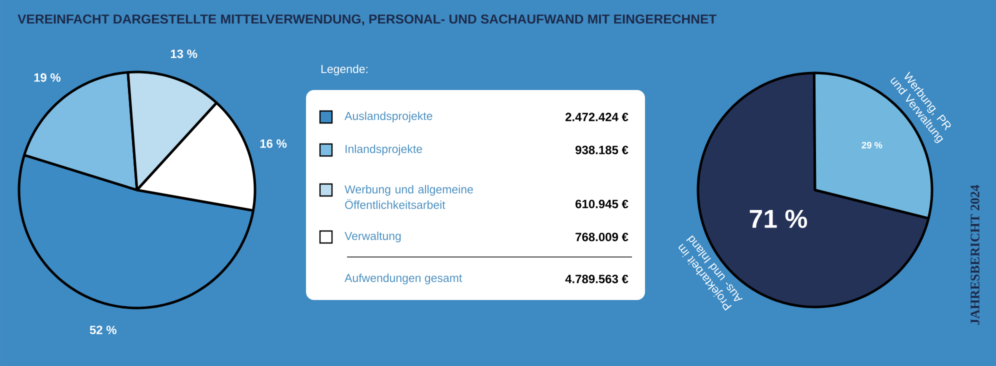 The height and width of the screenshot is (366, 996). I want to click on data-label: 71 %, so click(779, 219).